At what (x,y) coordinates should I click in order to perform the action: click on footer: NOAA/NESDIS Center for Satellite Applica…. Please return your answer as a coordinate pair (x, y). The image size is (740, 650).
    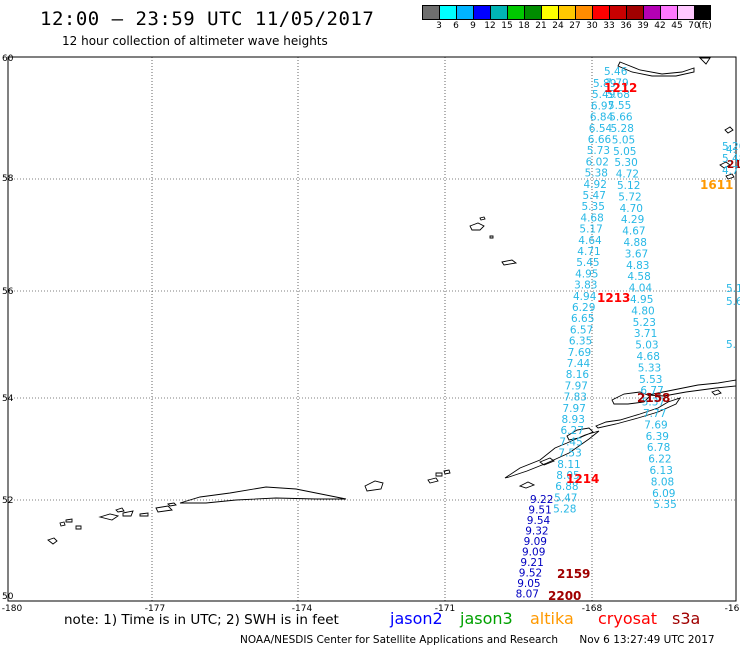
    Looking at the image, I should click on (477, 640).